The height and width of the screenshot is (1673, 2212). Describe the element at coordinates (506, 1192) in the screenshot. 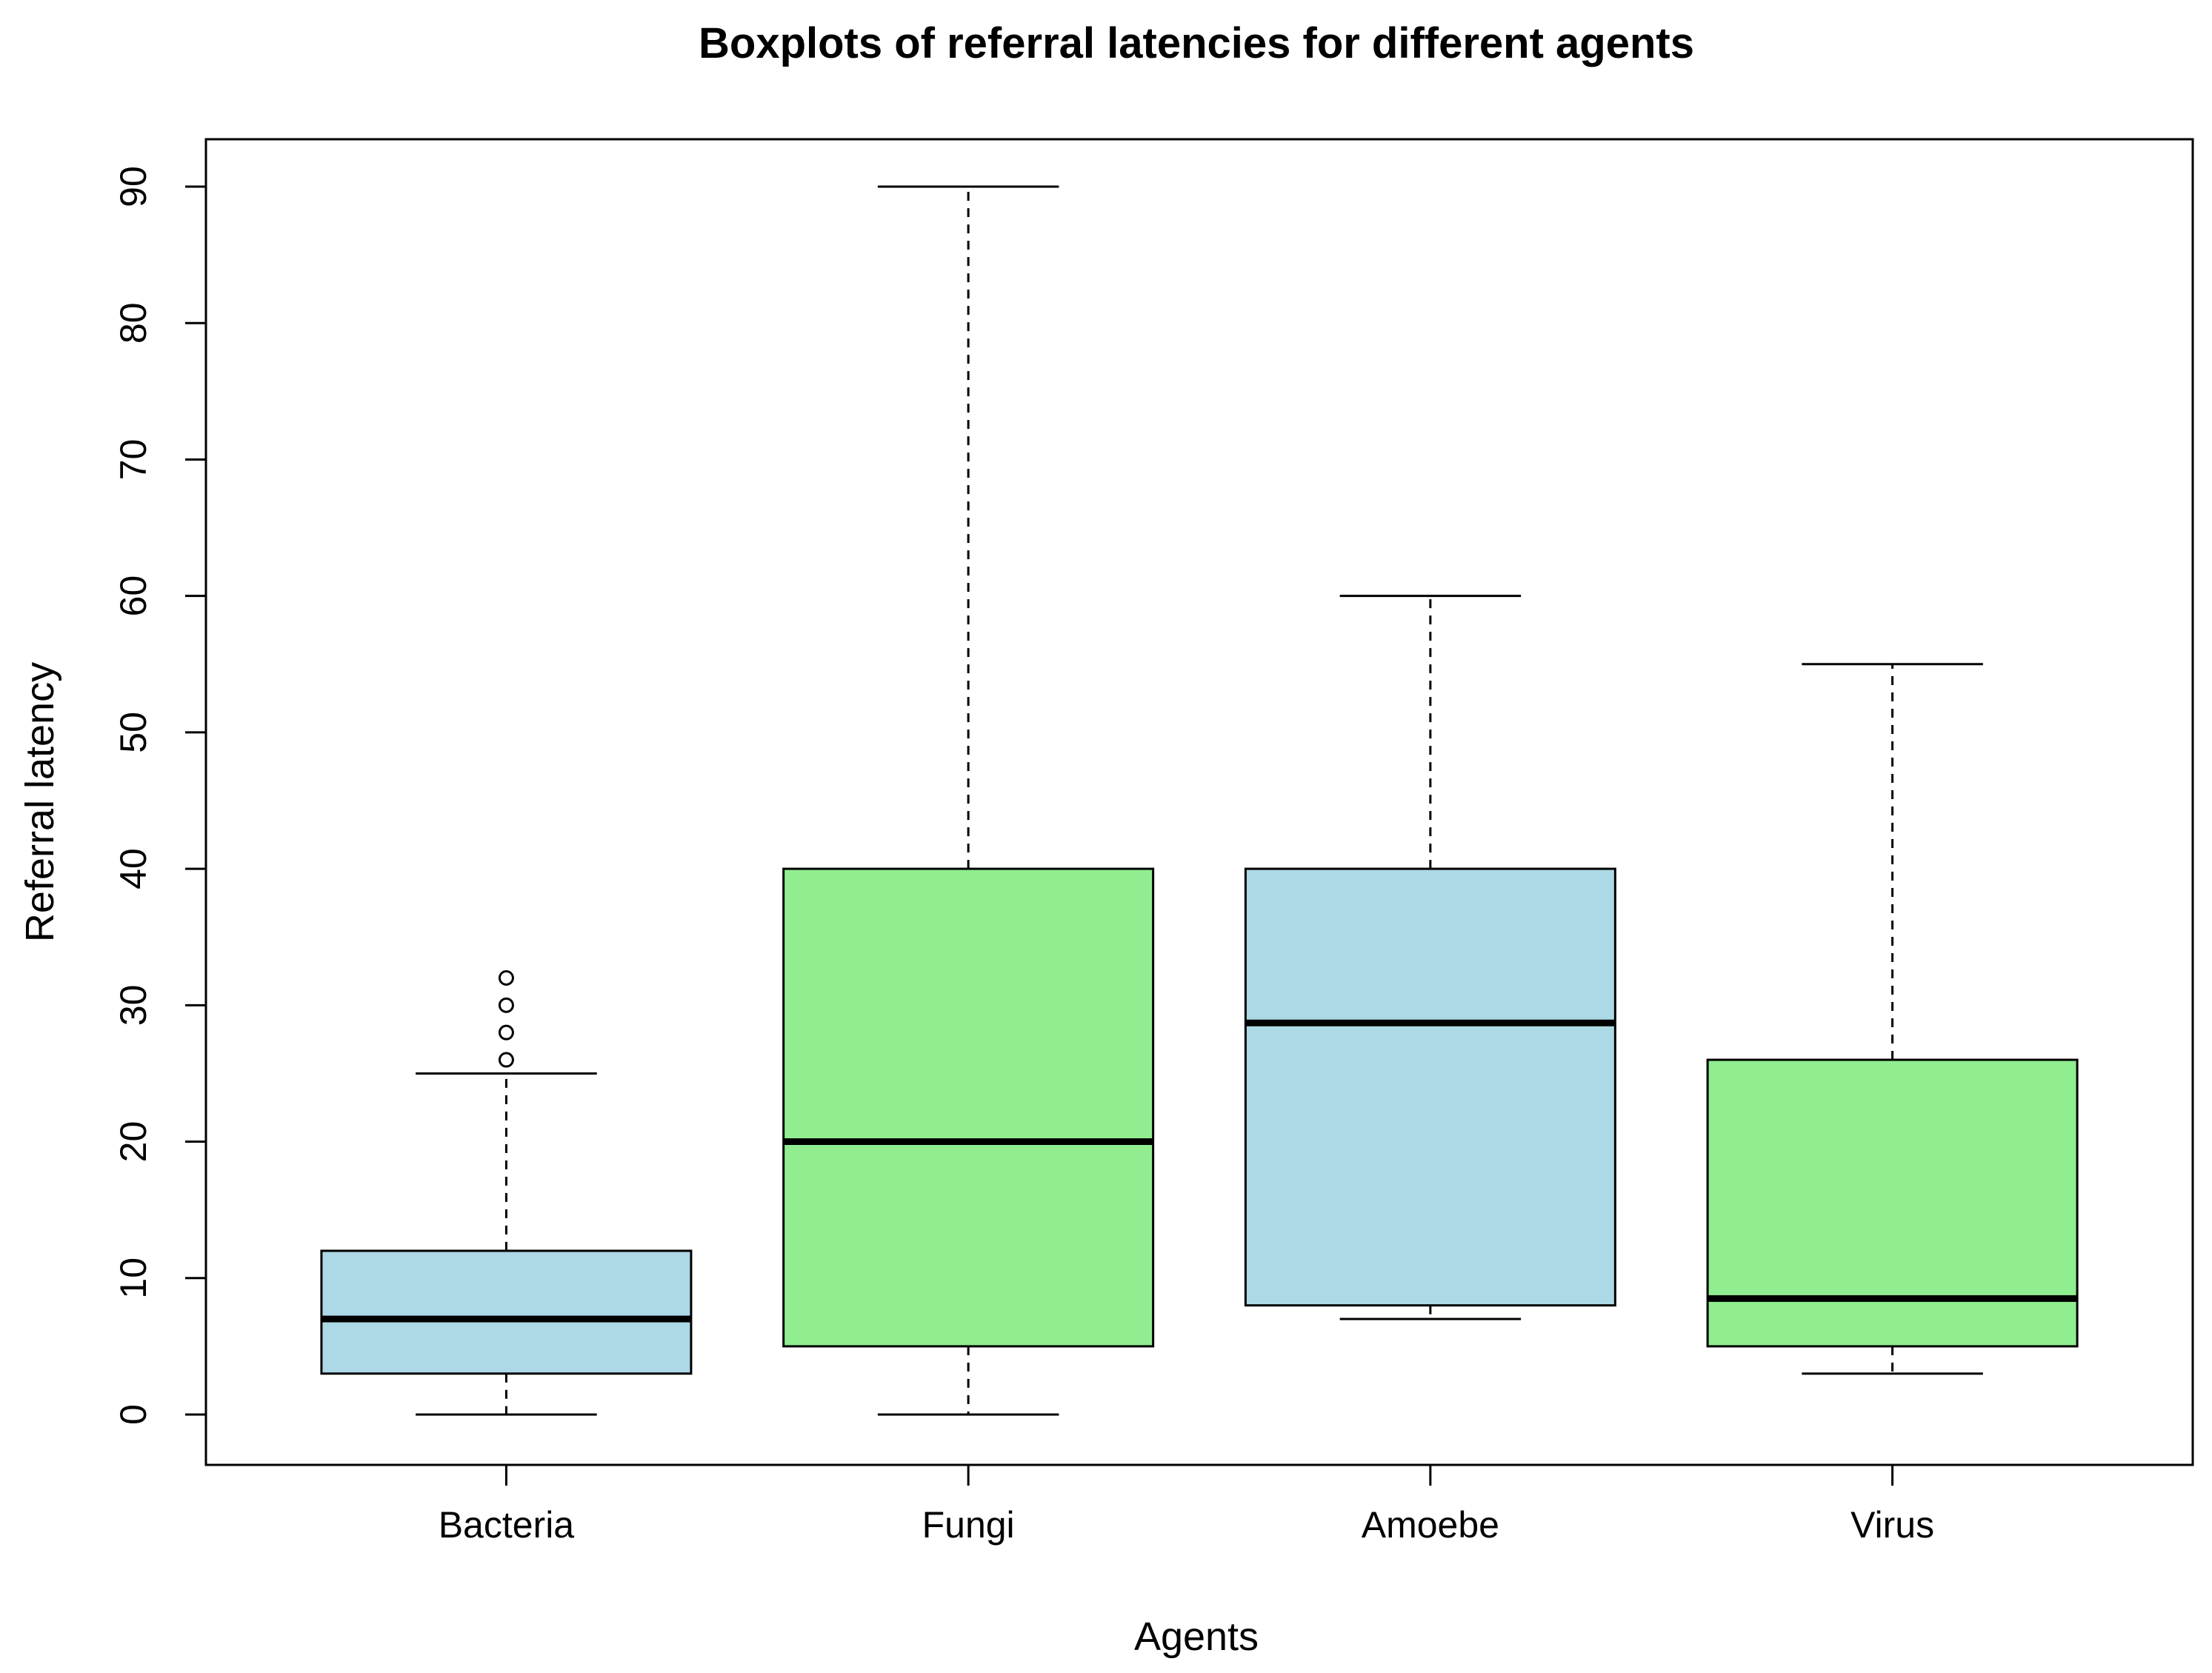

I see `box-bacteria` at that location.